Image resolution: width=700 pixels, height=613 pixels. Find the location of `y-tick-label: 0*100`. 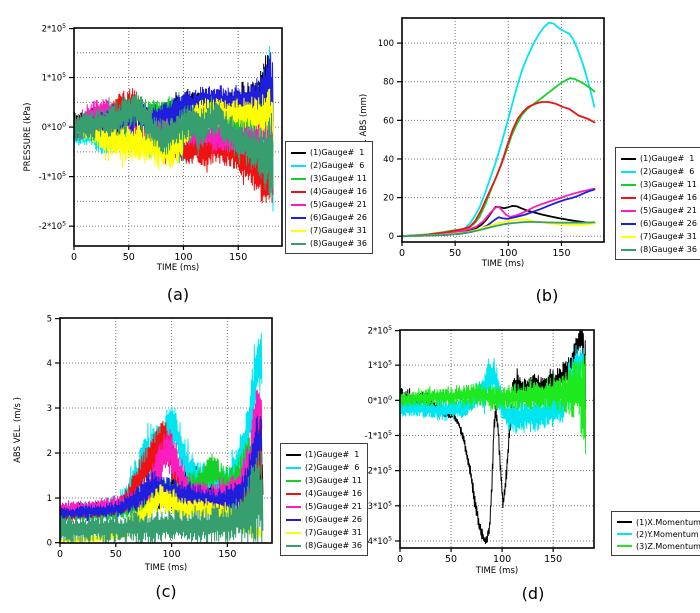

y-tick-label: 0*100 is located at coordinates (54, 128).